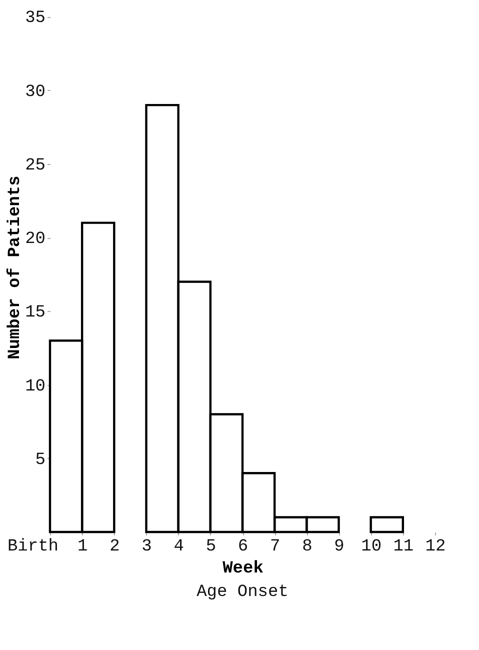 Image resolution: width=479 pixels, height=650 pixels. What do you see at coordinates (35, 240) in the screenshot?
I see `y-tick-label: 20` at bounding box center [35, 240].